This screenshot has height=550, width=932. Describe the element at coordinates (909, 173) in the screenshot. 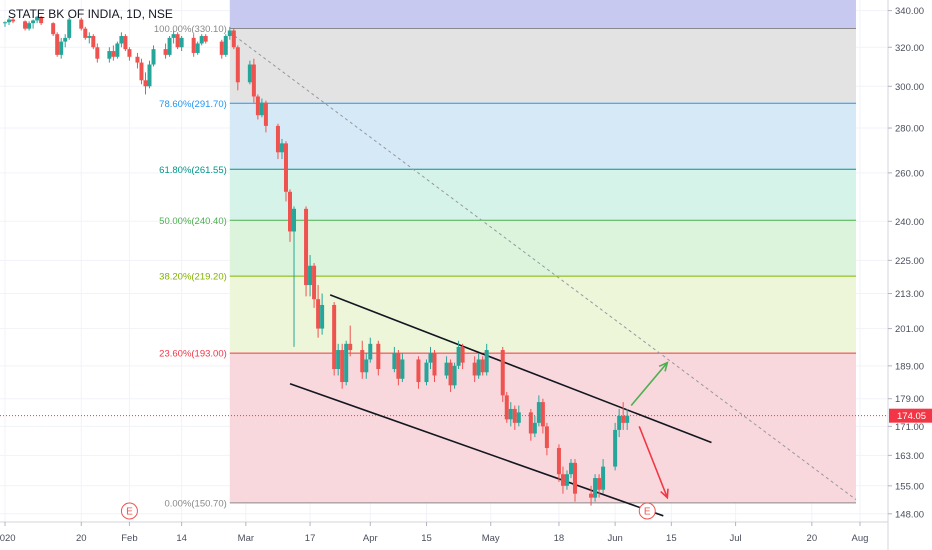

I see `y-tick-label: 260.00` at that location.